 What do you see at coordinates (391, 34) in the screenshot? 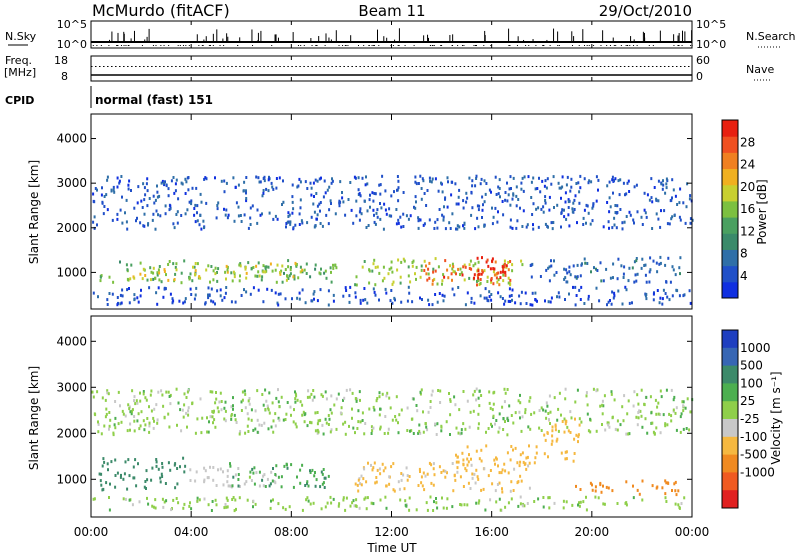
I see `nsky-panel` at bounding box center [391, 34].